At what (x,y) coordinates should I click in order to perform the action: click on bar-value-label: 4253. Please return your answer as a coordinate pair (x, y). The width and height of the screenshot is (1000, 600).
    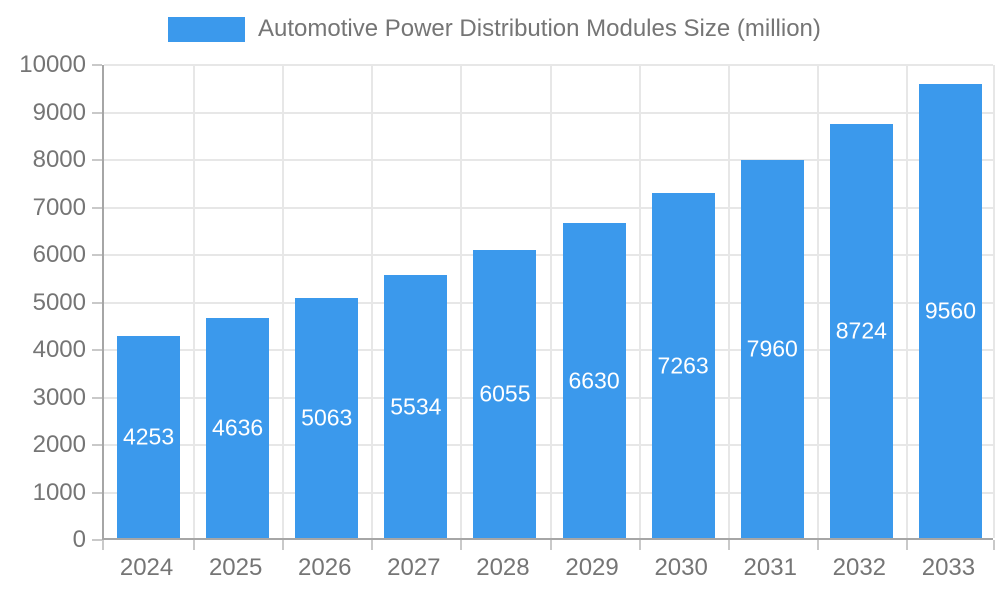
    Looking at the image, I should click on (148, 436).